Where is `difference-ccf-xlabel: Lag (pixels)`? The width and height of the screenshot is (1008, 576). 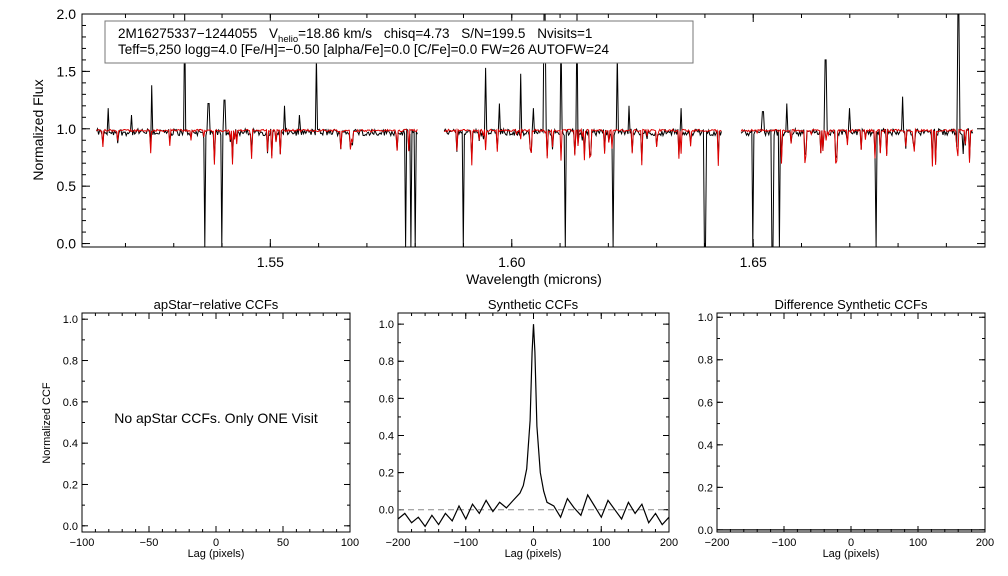 difference-ccf-xlabel: Lag (pixels) is located at coordinates (851, 554).